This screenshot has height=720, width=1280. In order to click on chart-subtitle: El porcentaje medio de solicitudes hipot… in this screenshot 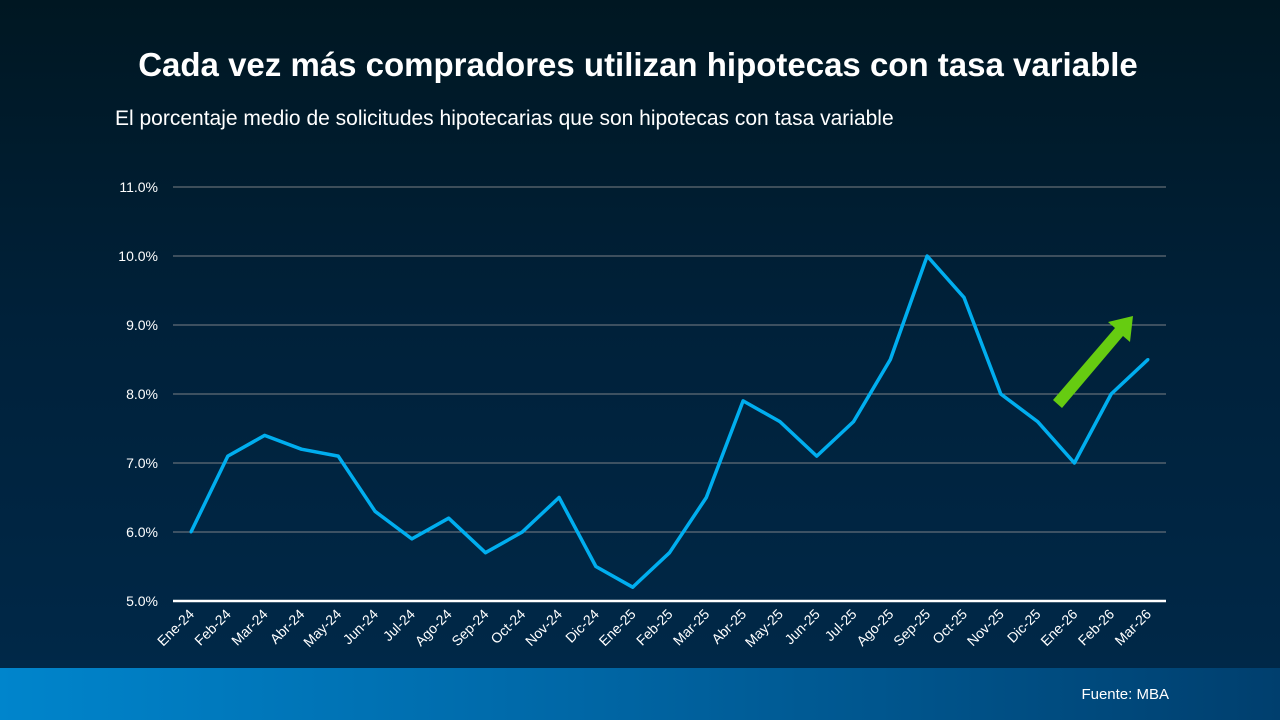, I will do `click(504, 118)`.